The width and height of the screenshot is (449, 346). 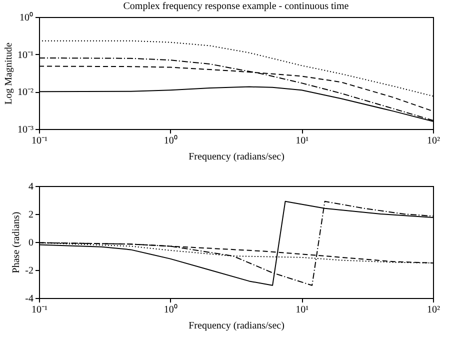 What do you see at coordinates (31, 187) in the screenshot?
I see `y-tick-label: 4` at bounding box center [31, 187].